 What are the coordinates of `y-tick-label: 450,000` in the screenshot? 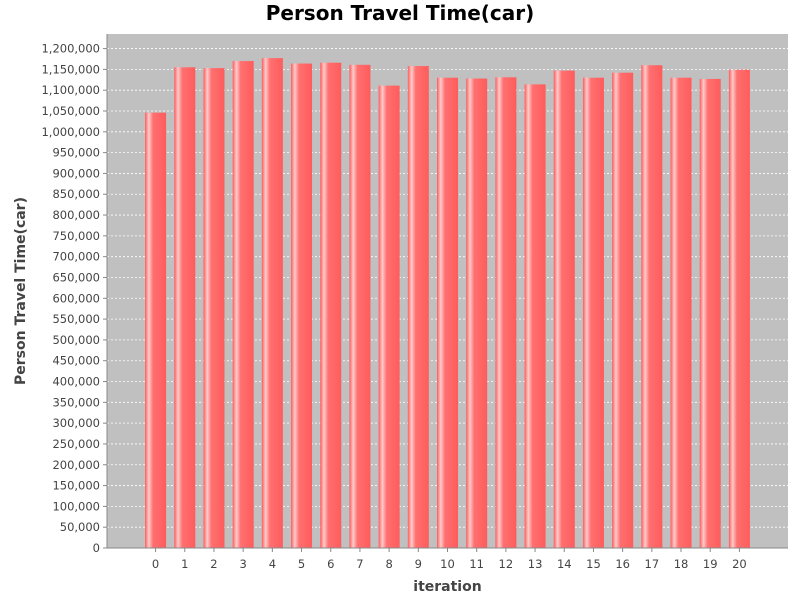 It's located at (76, 361).